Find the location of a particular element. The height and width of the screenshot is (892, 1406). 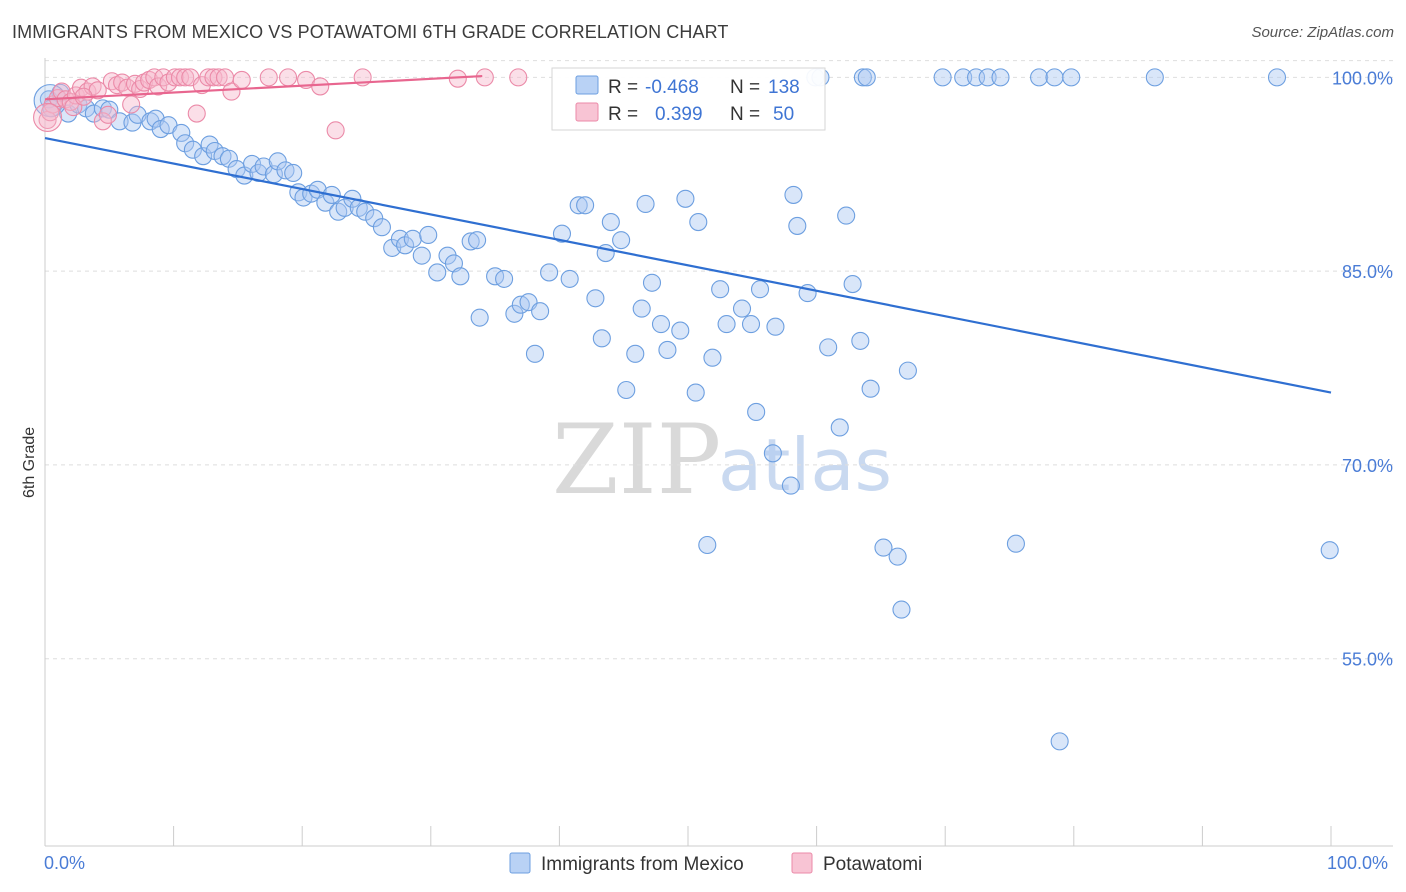

y-tick-label-70: 70.0% is located at coordinates (1367, 466).